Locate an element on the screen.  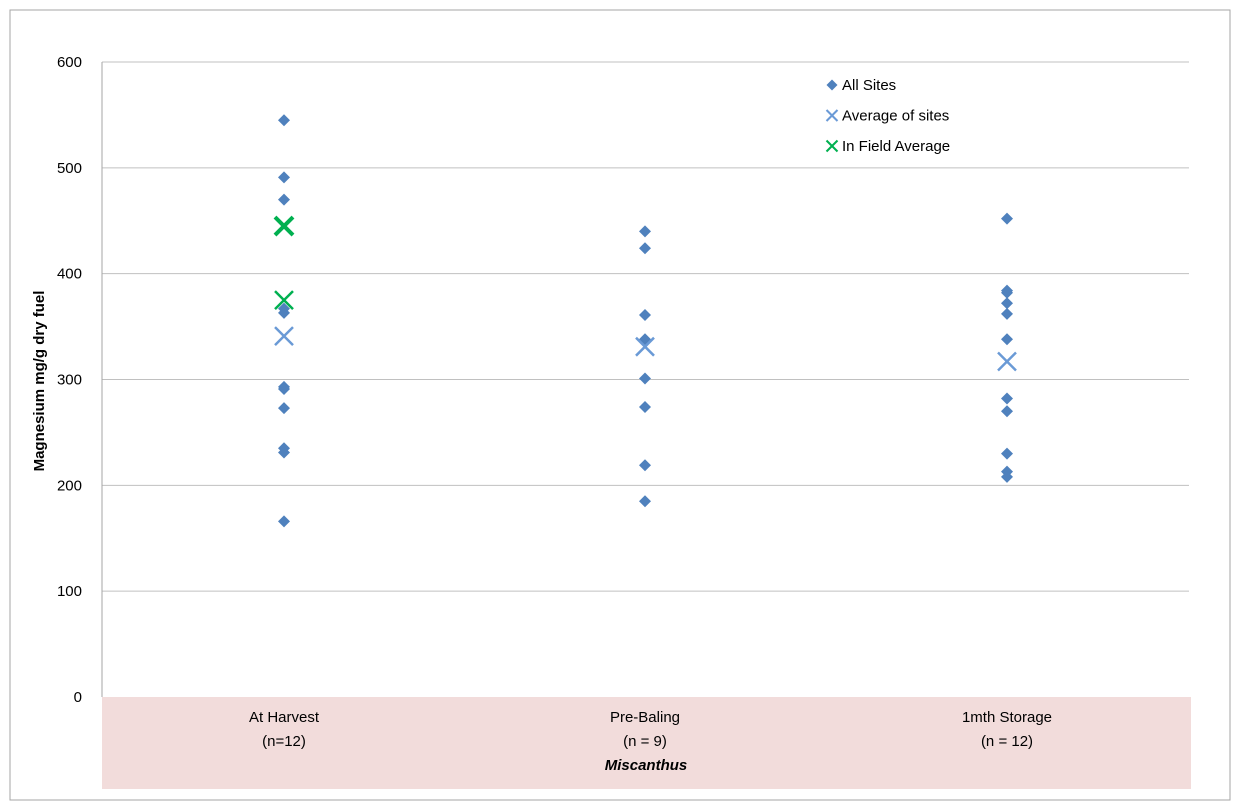
legend-item: All Sites is located at coordinates (861, 85).